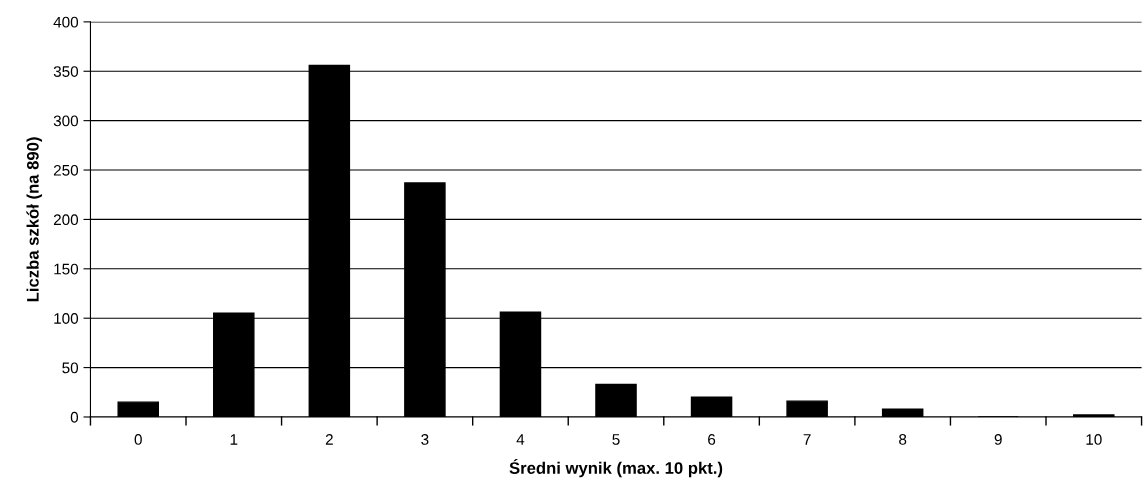 This screenshot has height=497, width=1145. Describe the element at coordinates (66, 71) in the screenshot. I see `y-tick-label: 350` at that location.